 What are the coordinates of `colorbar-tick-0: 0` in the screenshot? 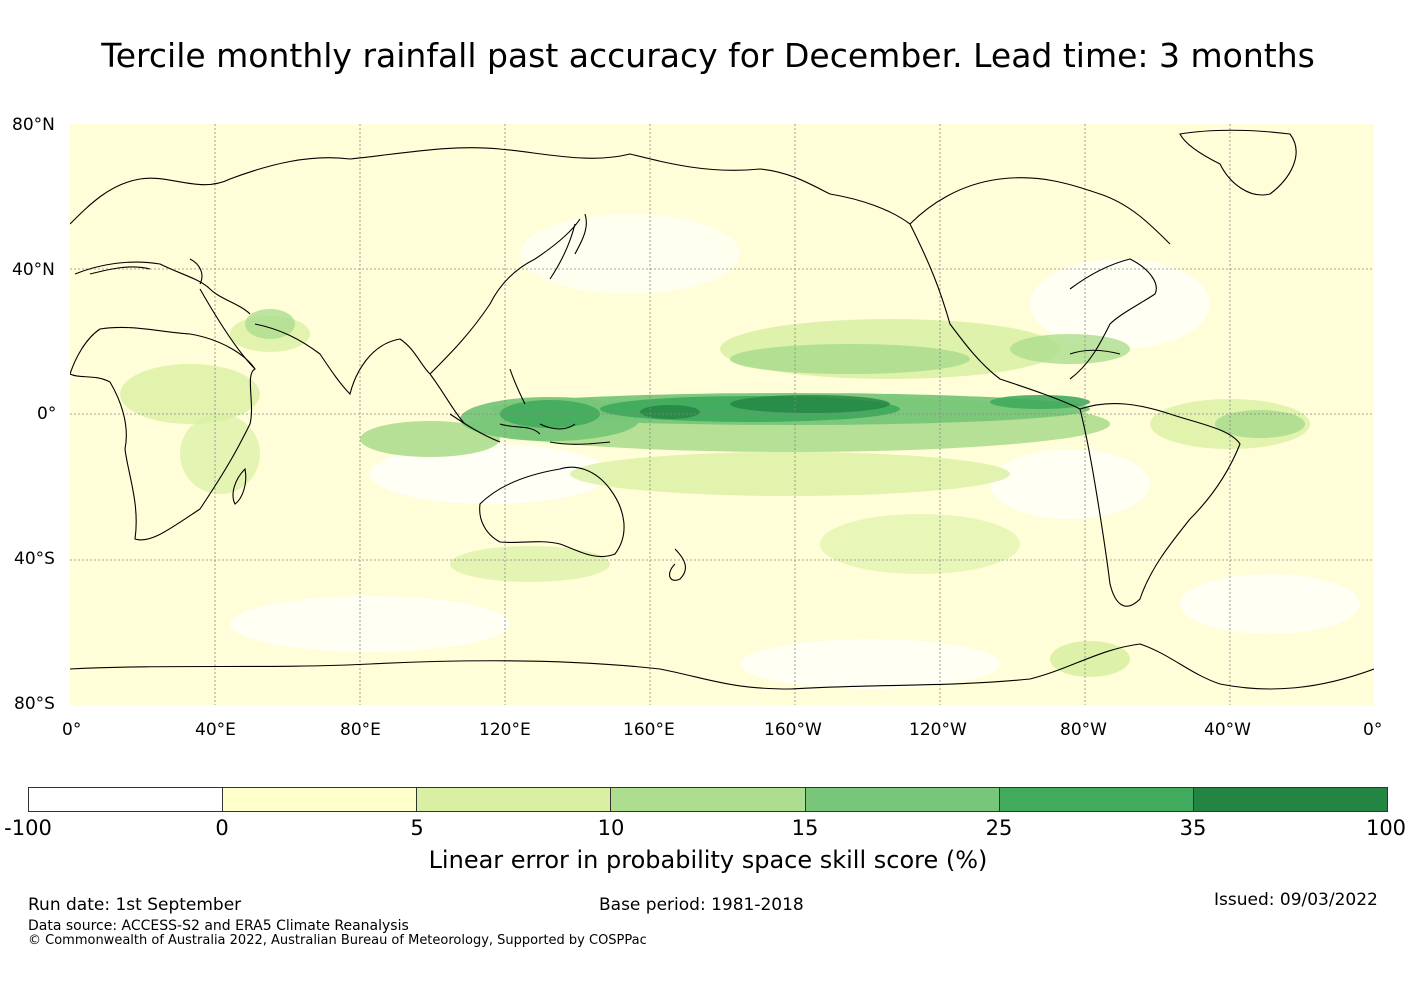 It's located at (222, 828).